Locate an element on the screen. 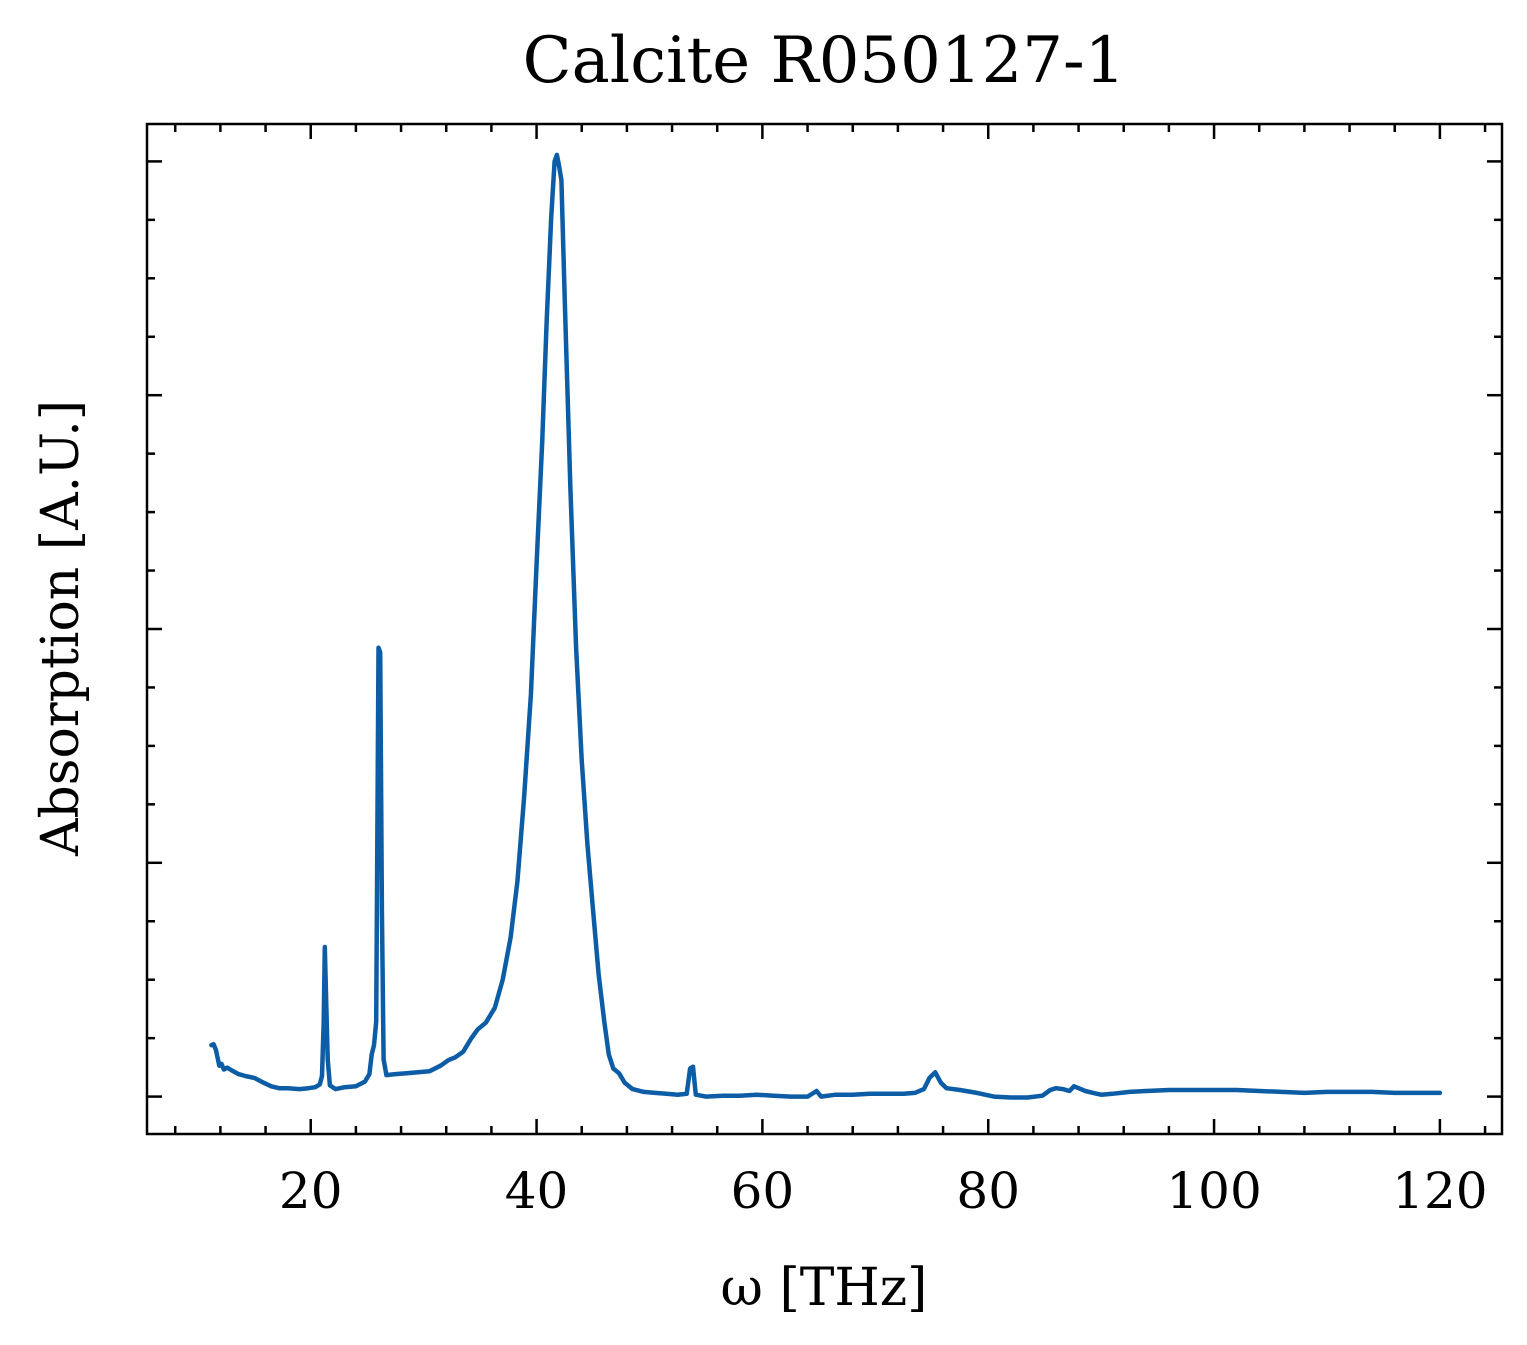  x-tick-label: 60 is located at coordinates (763, 1191).